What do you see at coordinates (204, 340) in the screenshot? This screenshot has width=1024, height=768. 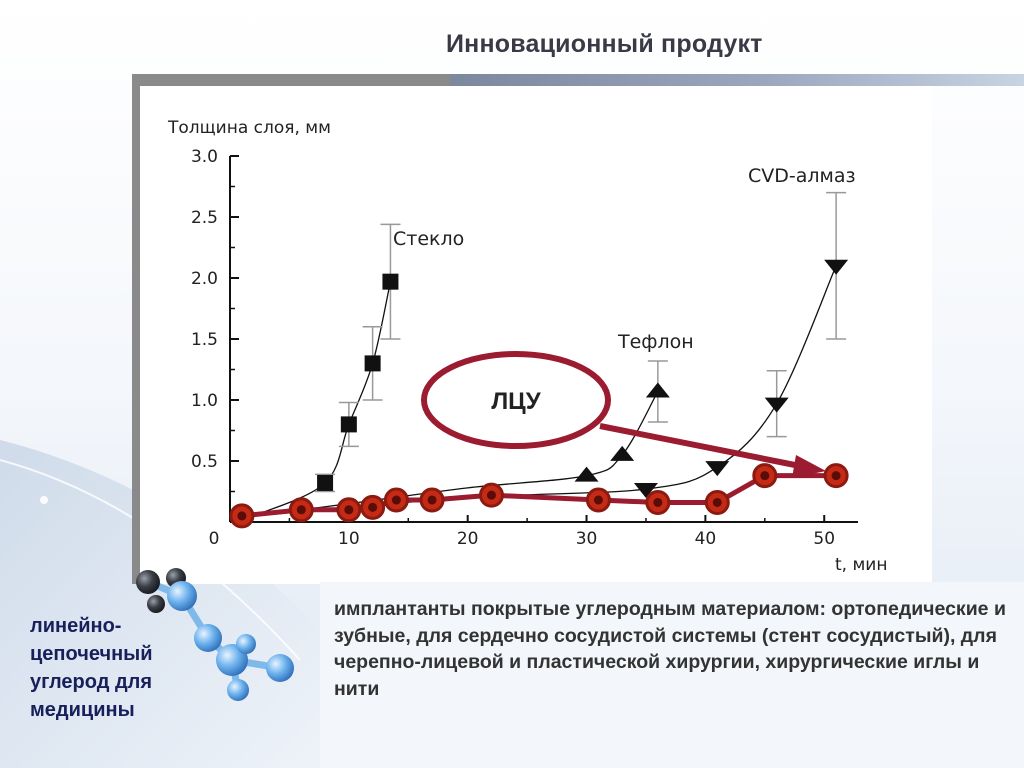 I see `y-tick-label: 1.5` at bounding box center [204, 340].